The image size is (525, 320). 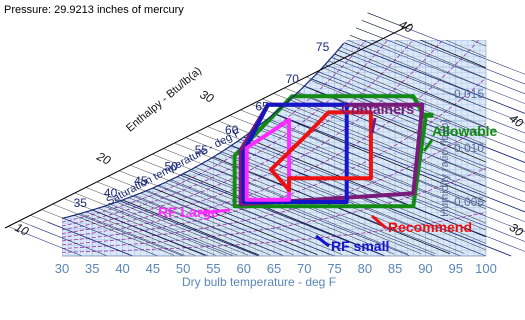 What do you see at coordinates (94, 10) in the screenshot?
I see `pressure-label: Pressure: 29.9213 inches of mercury` at bounding box center [94, 10].